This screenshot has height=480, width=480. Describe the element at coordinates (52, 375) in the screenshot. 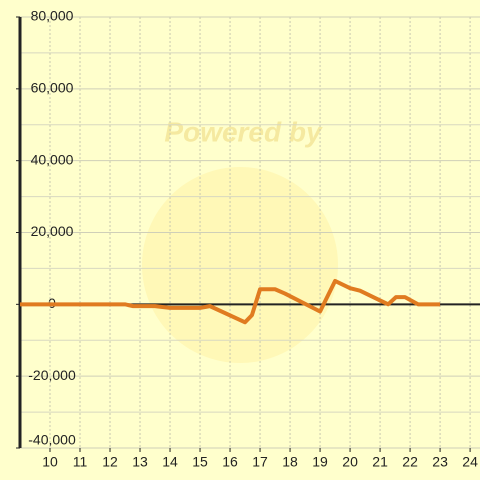

I see `y-tick-label: -20,000` at that location.